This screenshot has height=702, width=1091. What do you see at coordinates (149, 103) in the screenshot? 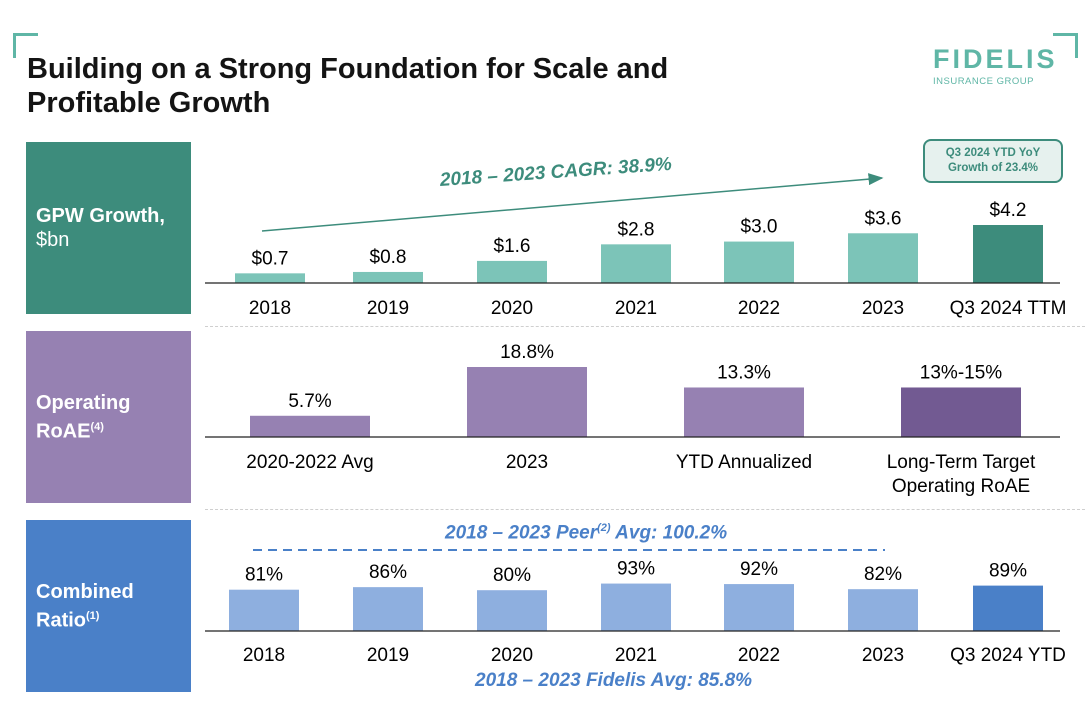
I see `title-line-2: Profitable Growth` at bounding box center [149, 103].